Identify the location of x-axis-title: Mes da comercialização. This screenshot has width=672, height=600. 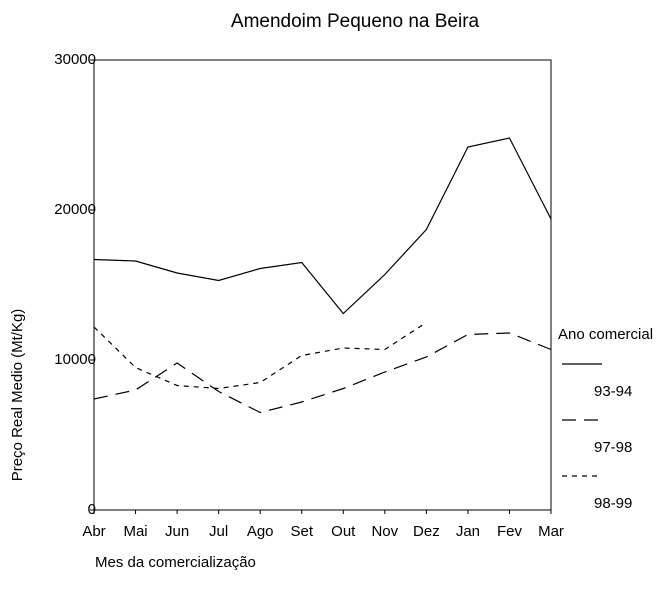
(175, 562).